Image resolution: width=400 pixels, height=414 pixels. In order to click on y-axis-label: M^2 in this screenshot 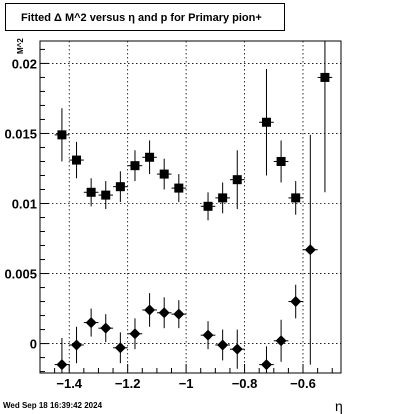, I will do `click(20, 46)`.